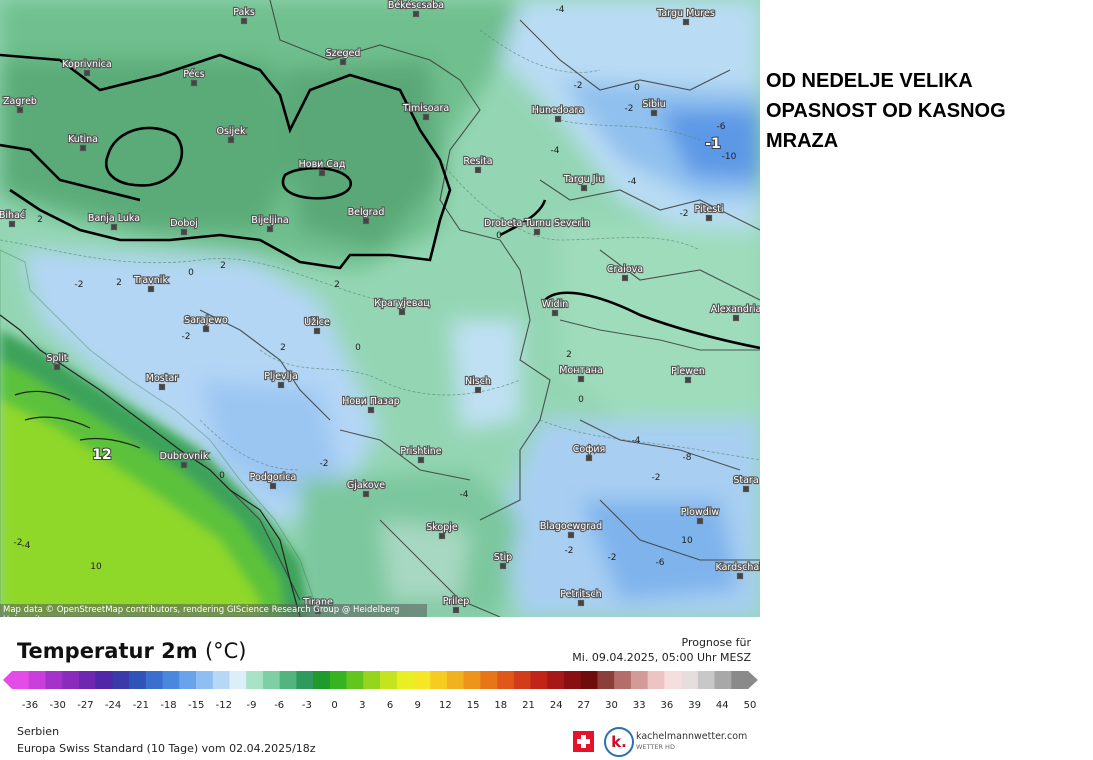  I want to click on contour-value-label: 2, so click(40, 220).